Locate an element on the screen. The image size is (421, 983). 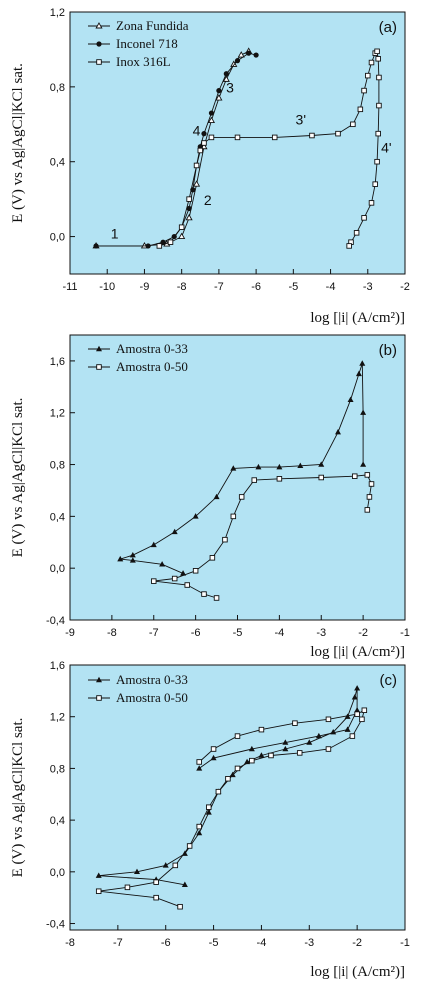
y-tick-label: 1,6 is located at coordinates (57, 666).